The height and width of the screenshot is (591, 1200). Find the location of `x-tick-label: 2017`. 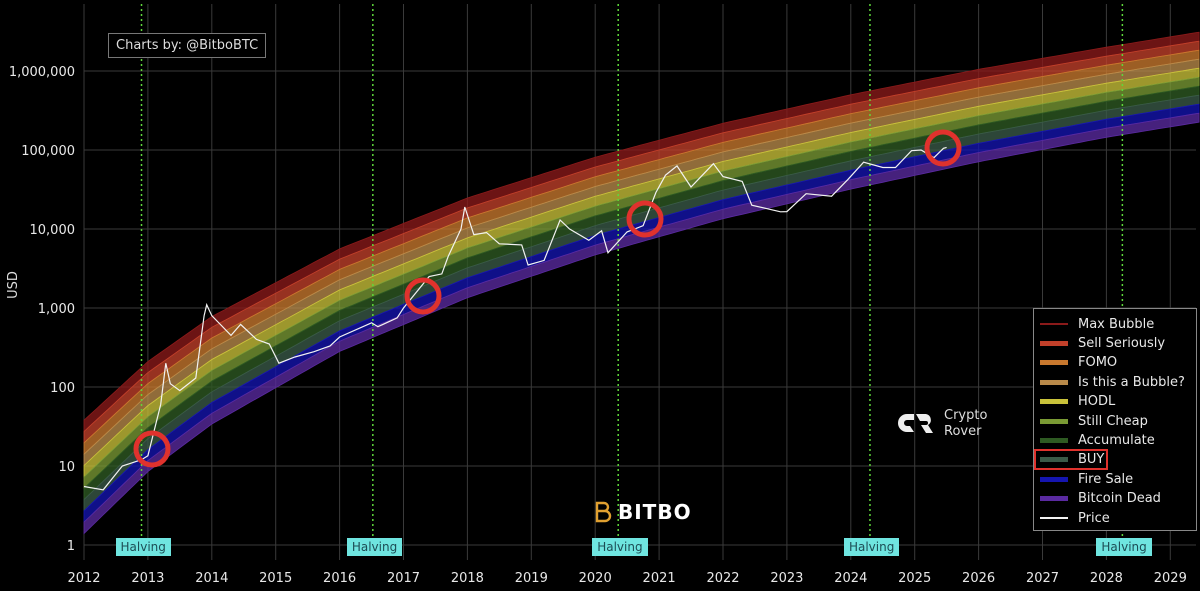

x-tick-label: 2017 is located at coordinates (403, 578).